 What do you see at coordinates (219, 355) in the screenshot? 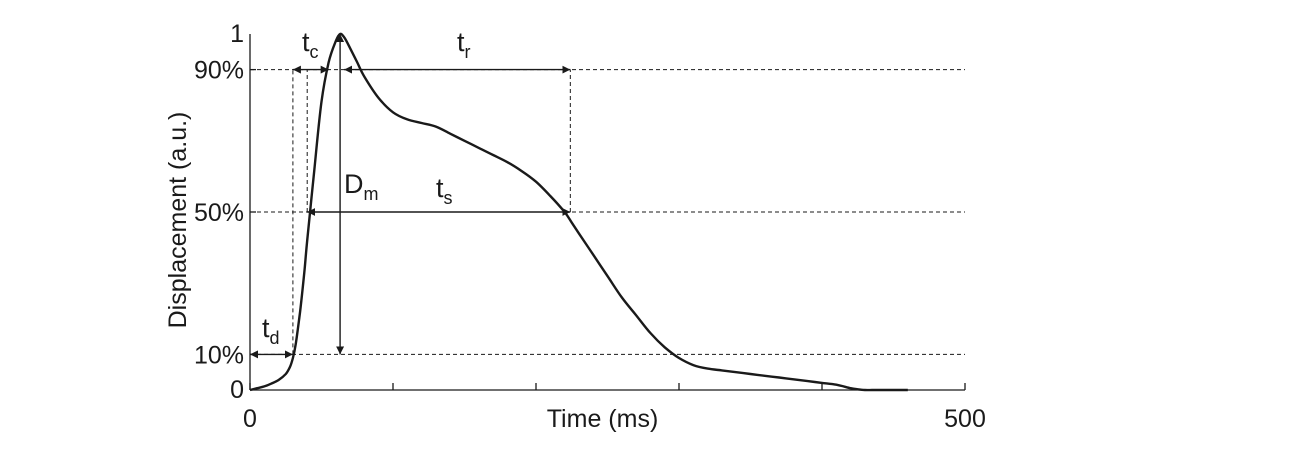
I see `y-tick-label: 10%` at bounding box center [219, 355].